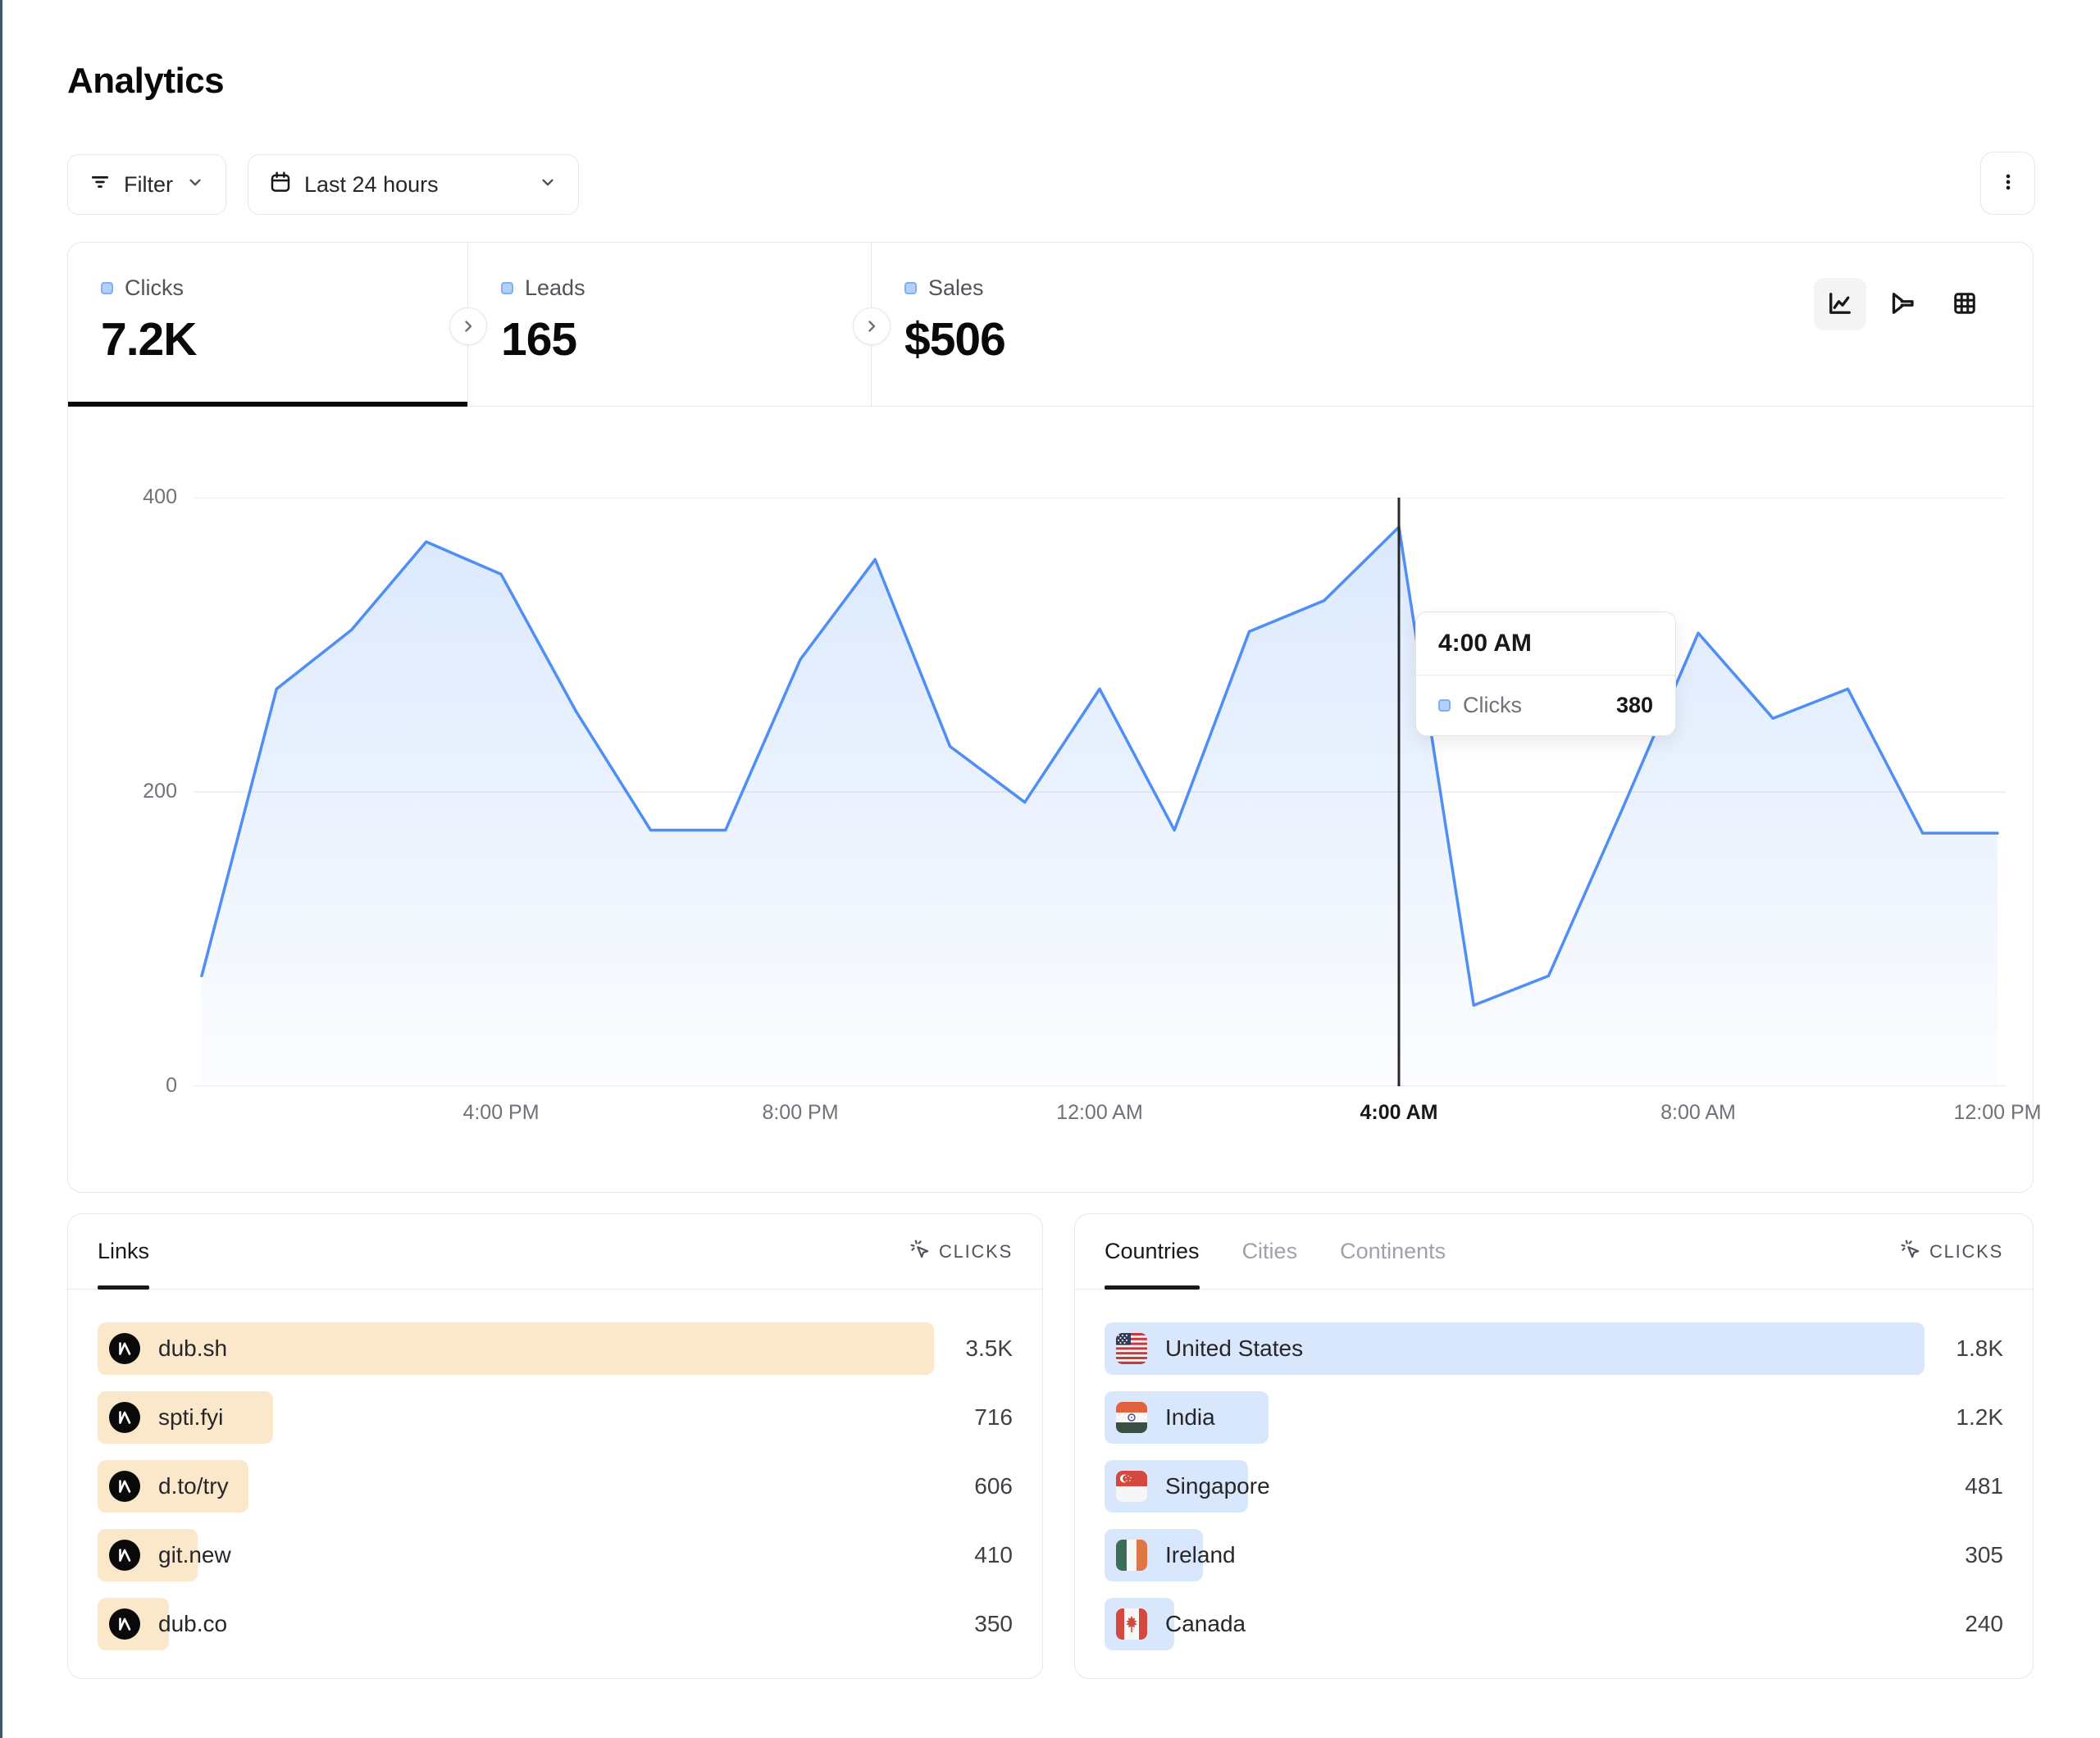 The image size is (2100, 1738). Describe the element at coordinates (1554, 1417) in the screenshot. I see `country-row: India 1.2K` at that location.